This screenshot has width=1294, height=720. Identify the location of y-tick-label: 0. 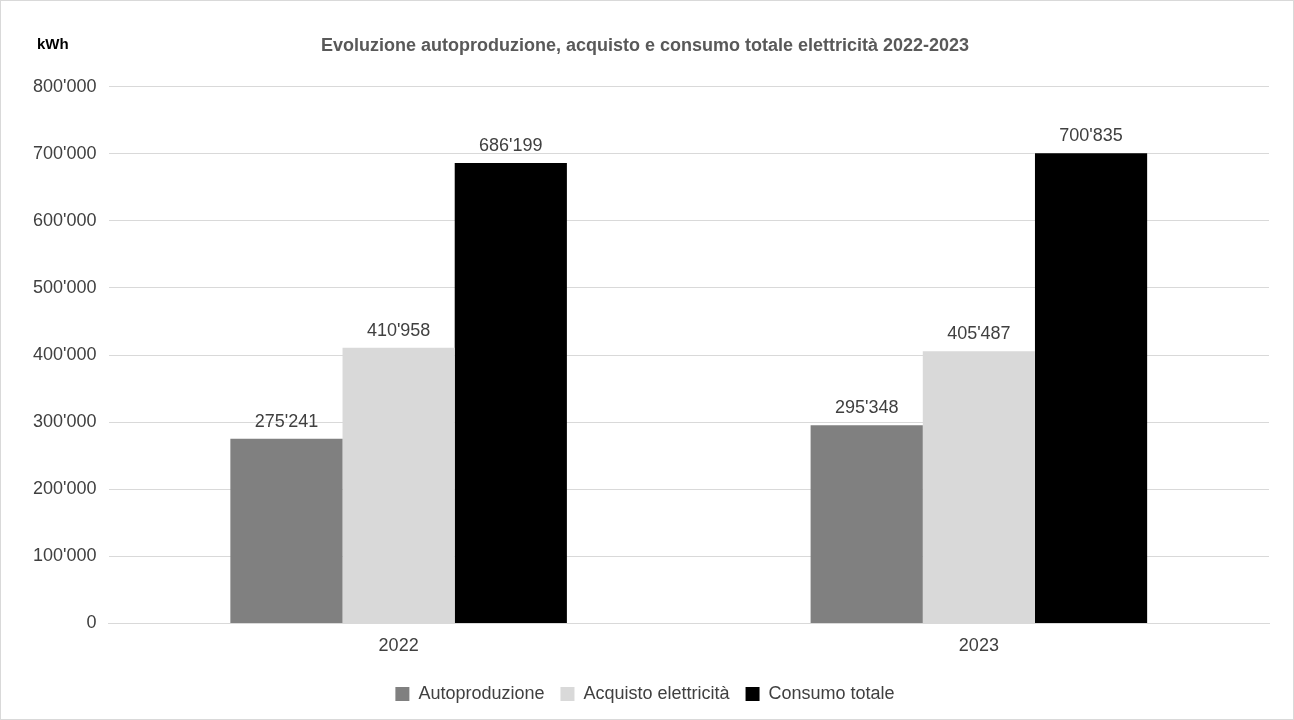
(91, 622).